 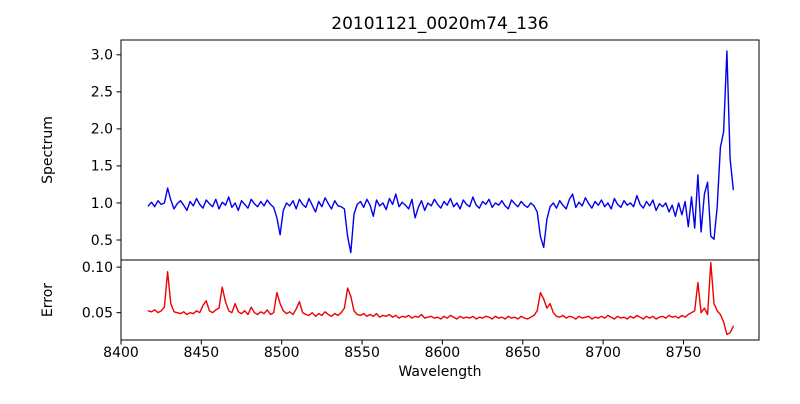 What do you see at coordinates (523, 353) in the screenshot?
I see `x-tick-label: 8650` at bounding box center [523, 353].